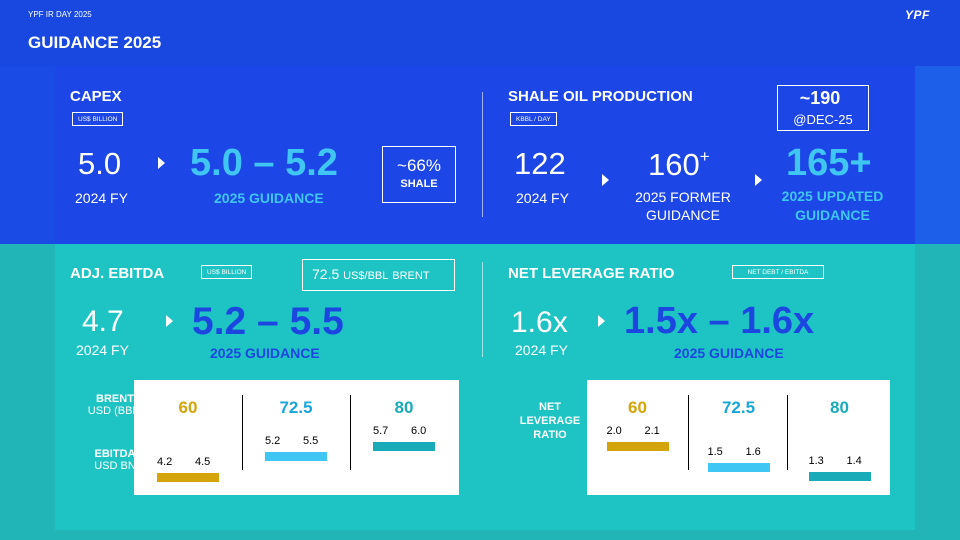  I want to click on brent-note-box, so click(378, 275).